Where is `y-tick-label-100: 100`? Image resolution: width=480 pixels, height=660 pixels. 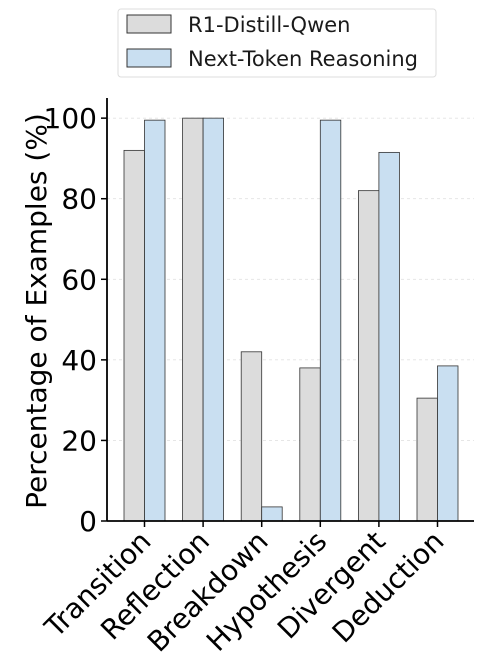
y-tick-label-100: 100 is located at coordinates (70, 118).